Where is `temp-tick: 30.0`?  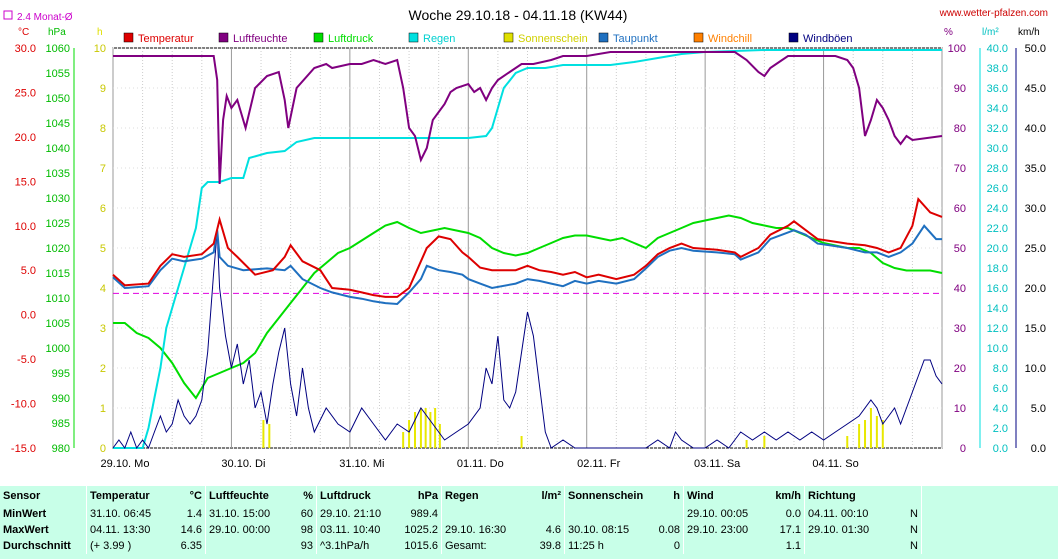 temp-tick: 30.0 is located at coordinates (25, 49).